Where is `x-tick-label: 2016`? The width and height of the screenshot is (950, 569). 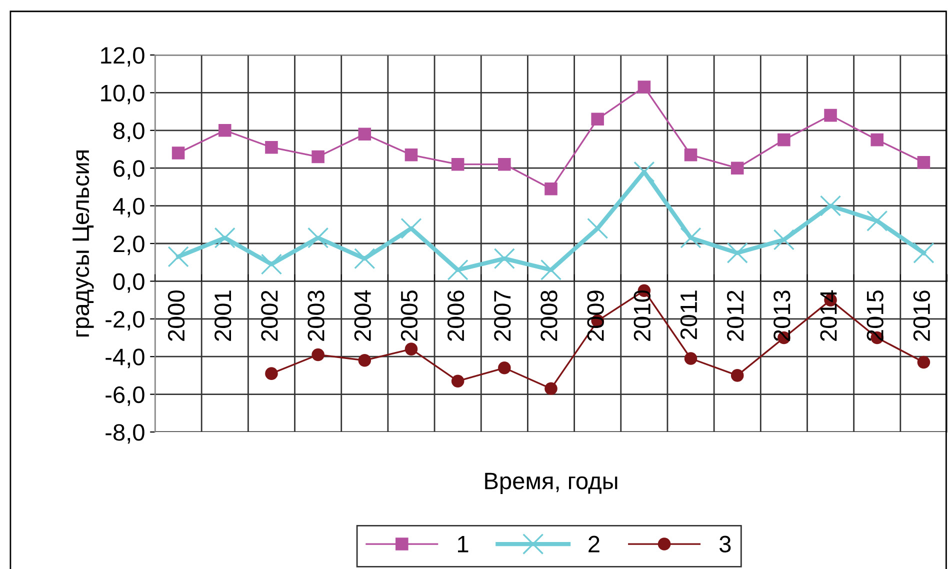
x-tick-label: 2016 is located at coordinates (921, 315).